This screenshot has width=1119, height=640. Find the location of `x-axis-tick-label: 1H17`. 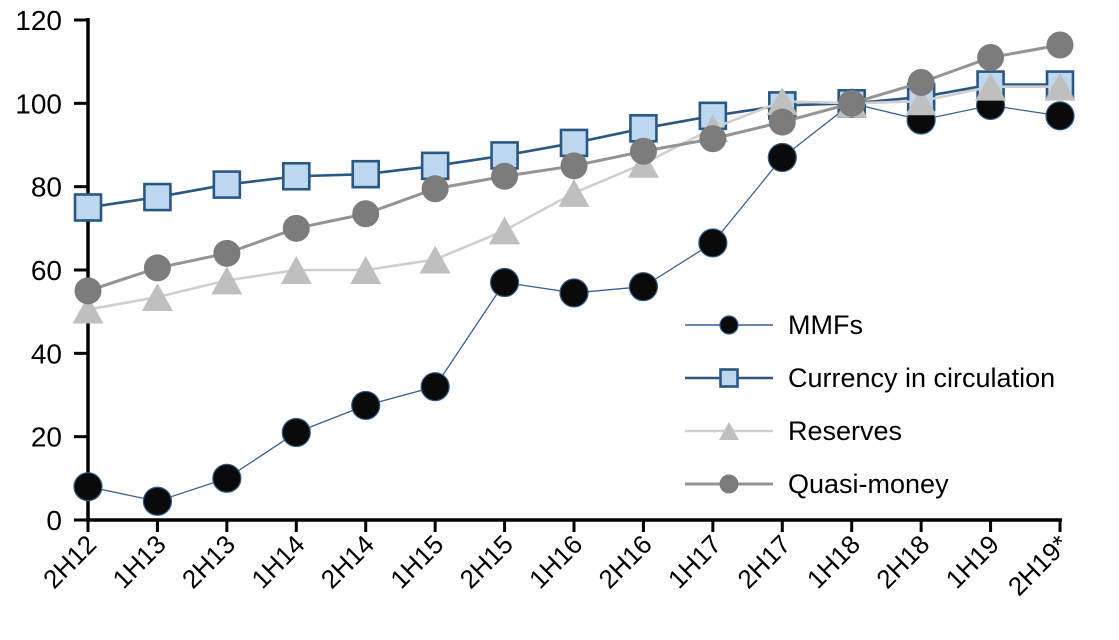

x-axis-tick-label: 1H17 is located at coordinates (694, 561).